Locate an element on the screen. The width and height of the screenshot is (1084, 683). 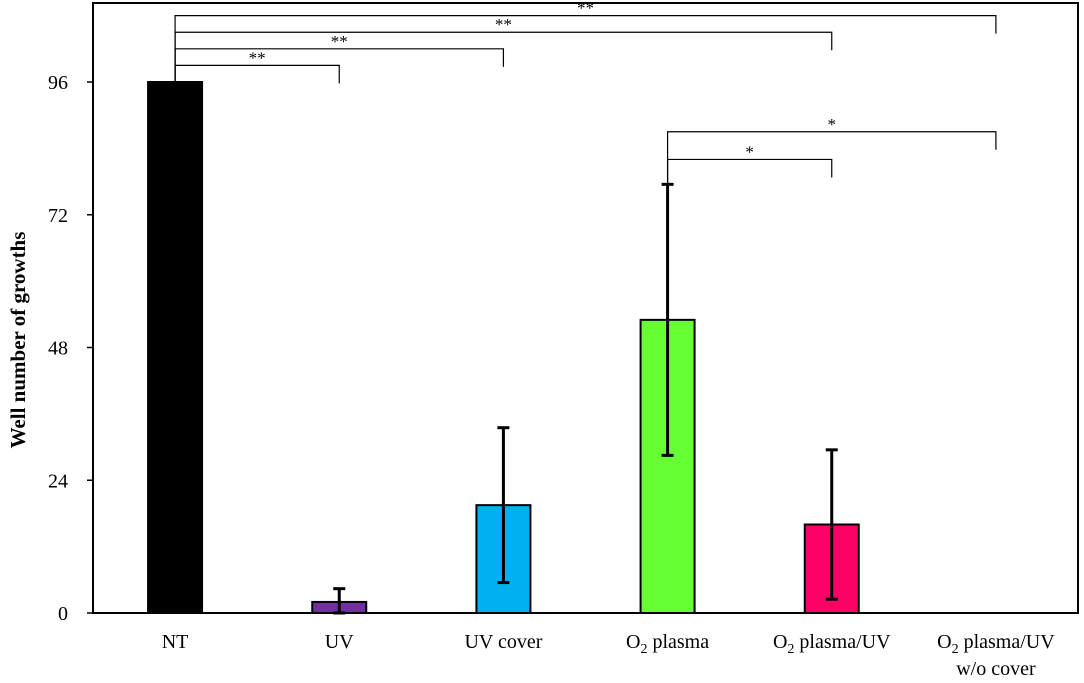
y-tick-label: 96 is located at coordinates (58, 83).